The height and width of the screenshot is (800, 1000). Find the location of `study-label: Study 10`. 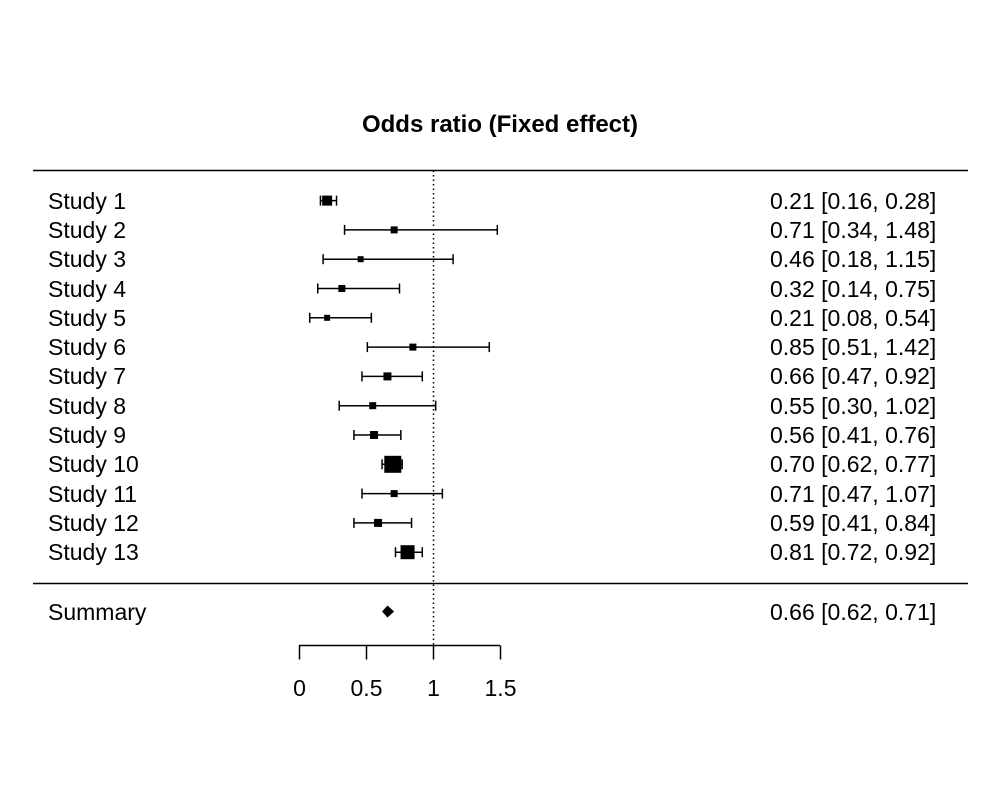

study-label: Study 10 is located at coordinates (93, 464).